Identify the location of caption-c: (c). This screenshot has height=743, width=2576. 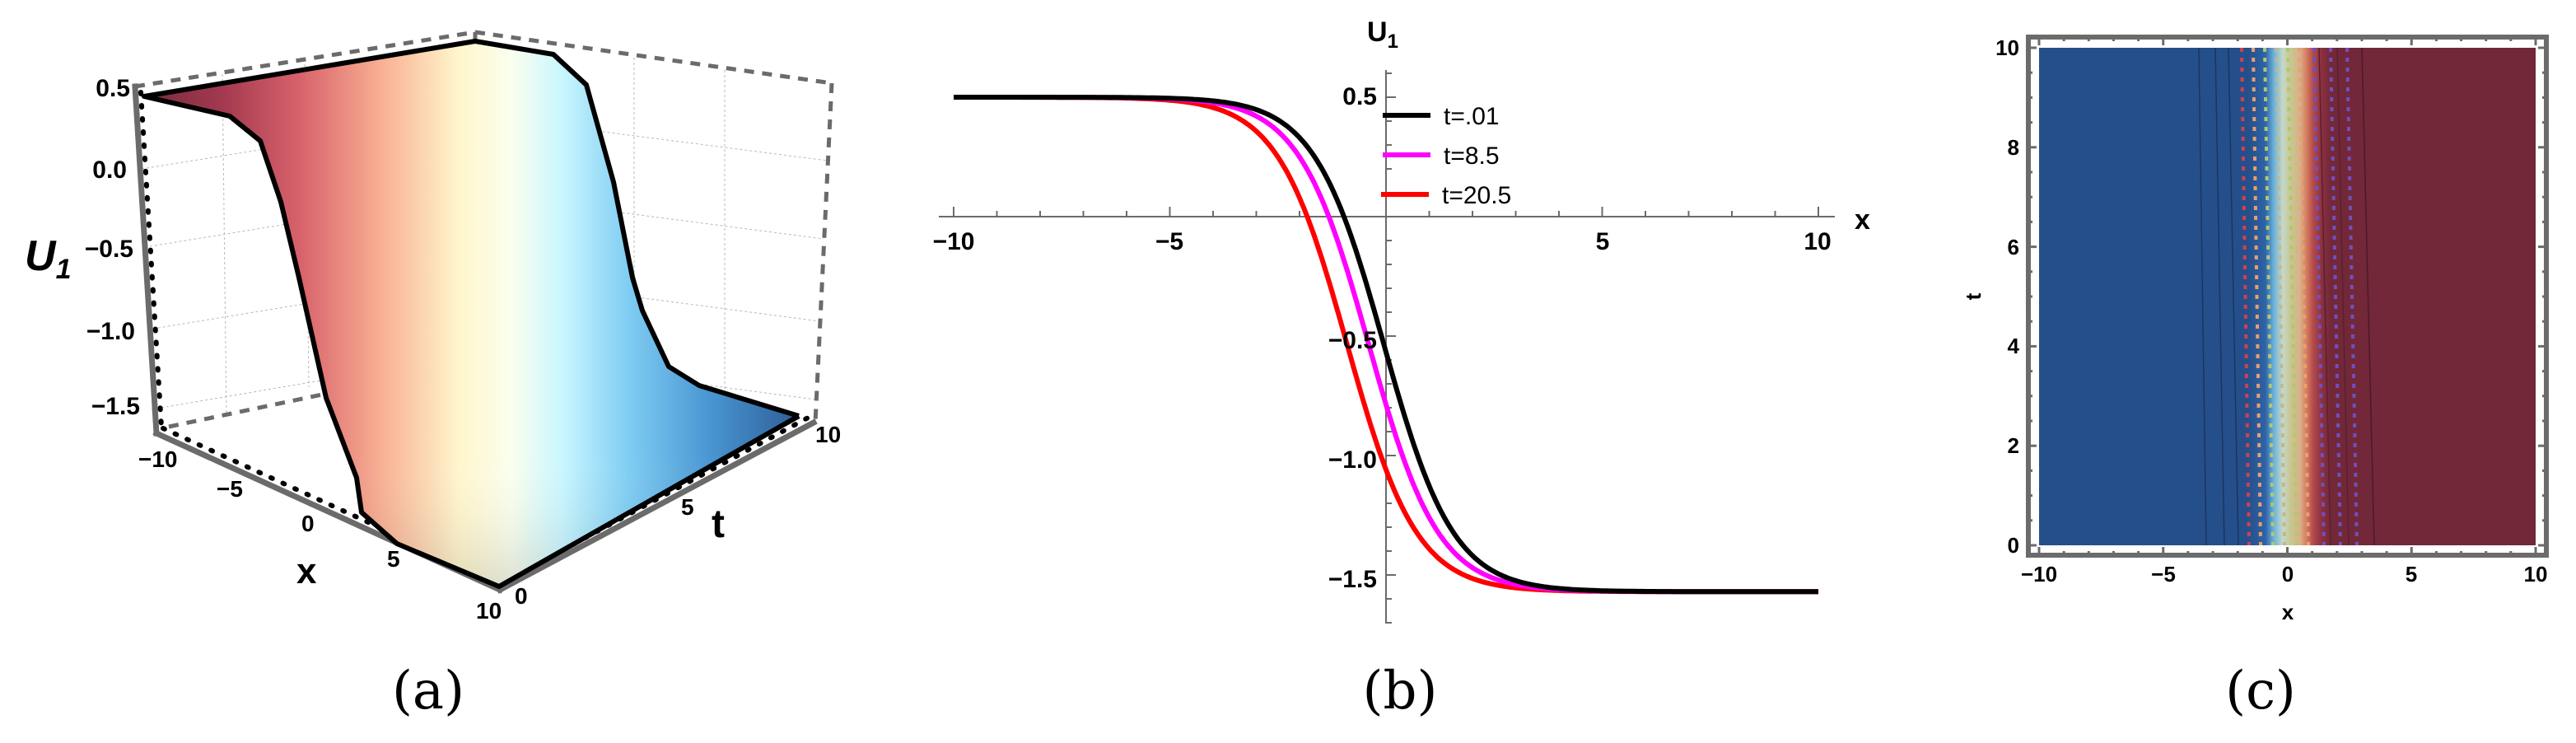
(2260, 691).